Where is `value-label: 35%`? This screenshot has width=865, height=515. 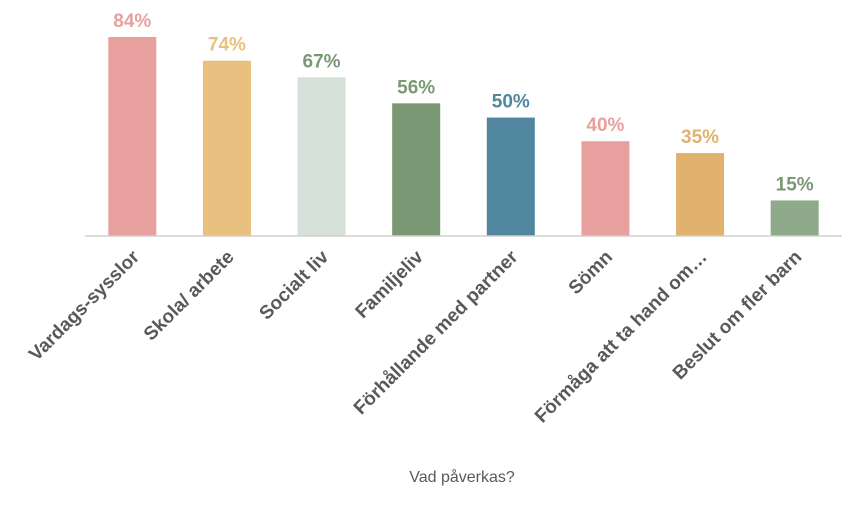
value-label: 35% is located at coordinates (700, 137).